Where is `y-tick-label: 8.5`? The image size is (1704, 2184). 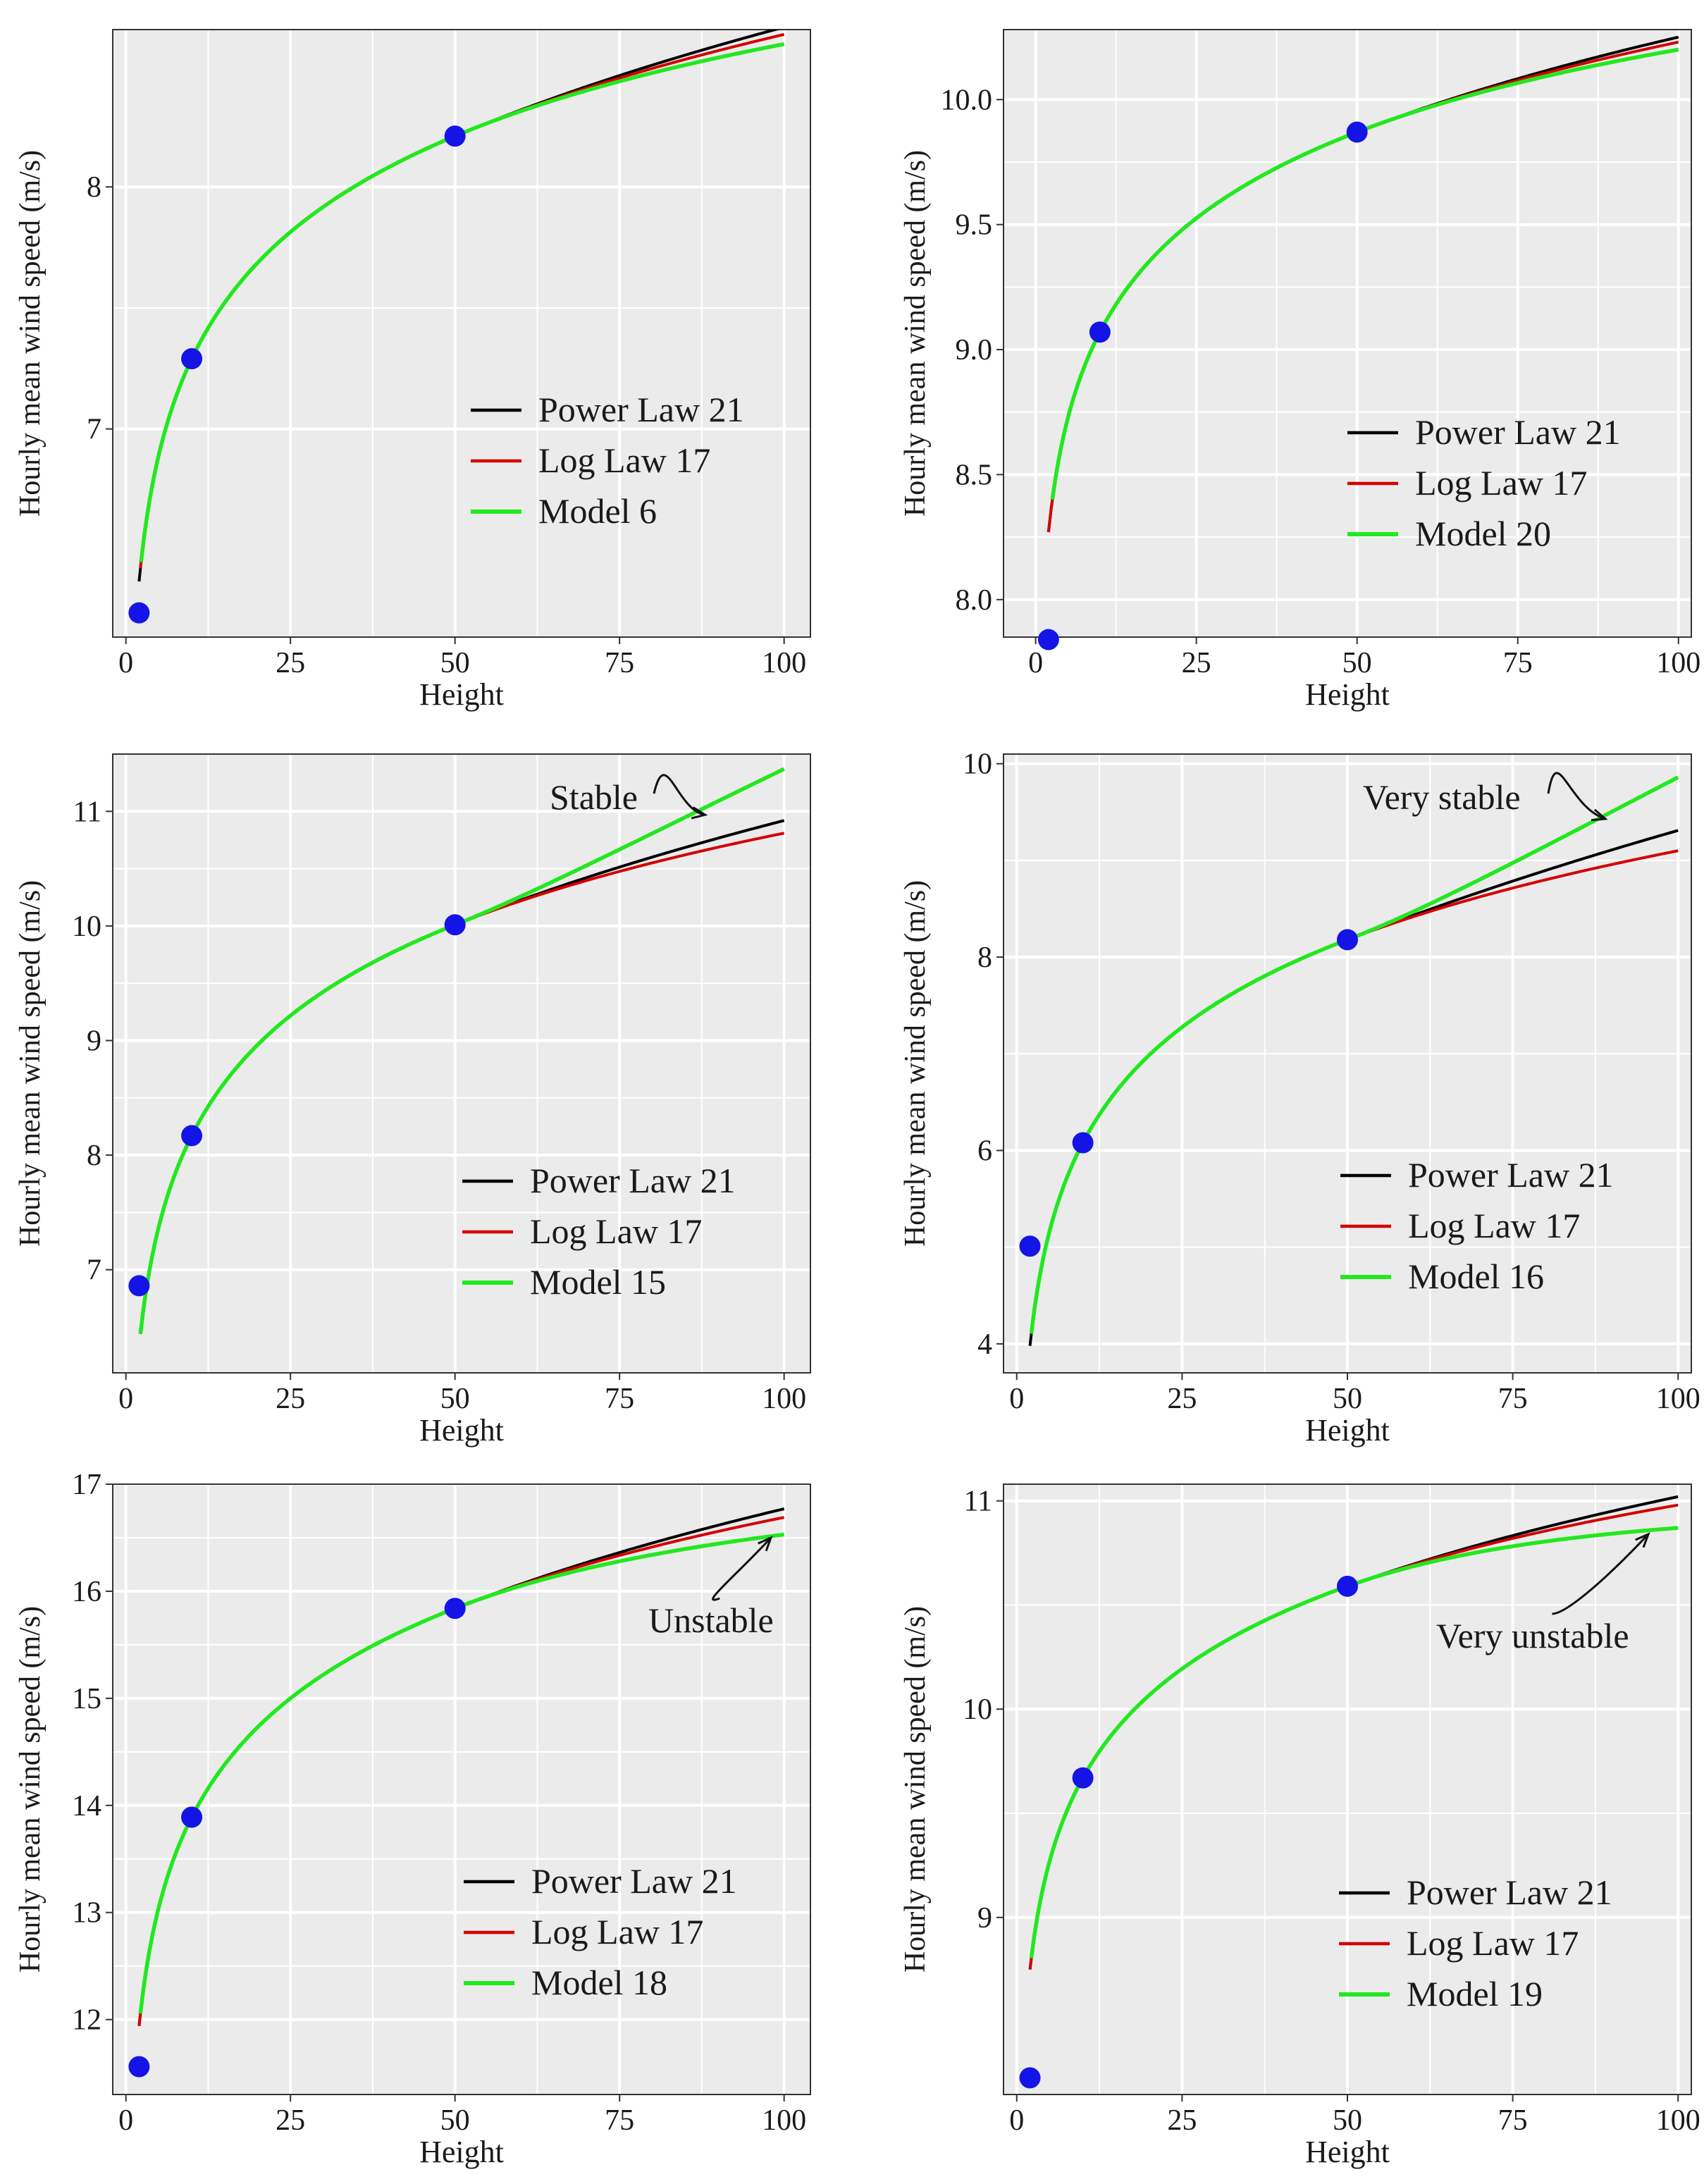
y-tick-label: 8.5 is located at coordinates (974, 475).